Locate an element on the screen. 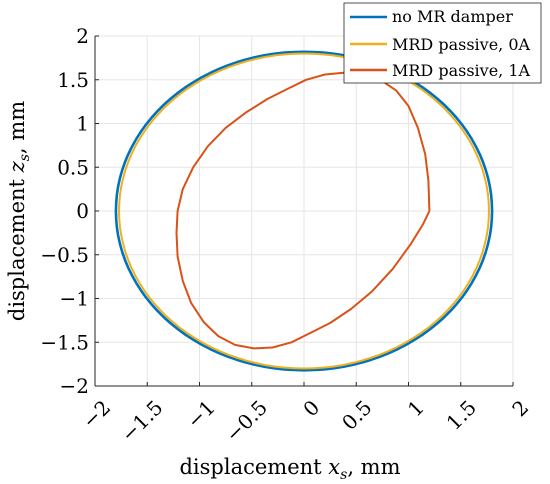 The image size is (550, 484). x-tick-label: 1 is located at coordinates (416, 408).